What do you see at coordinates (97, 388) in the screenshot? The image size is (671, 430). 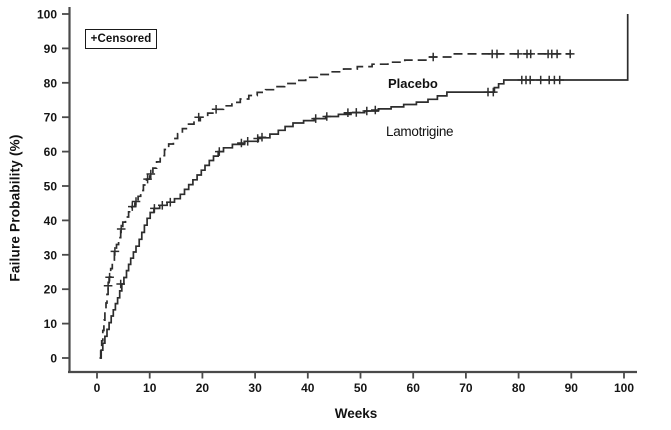 I see `x-tick-label: 0` at bounding box center [97, 388].